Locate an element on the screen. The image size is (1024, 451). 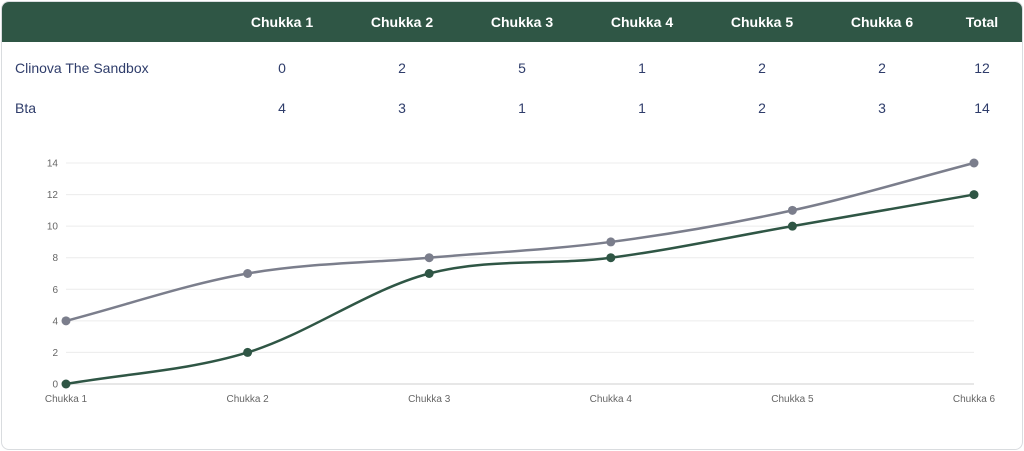
x-tick-label: Chukka 1 is located at coordinates (66, 399).